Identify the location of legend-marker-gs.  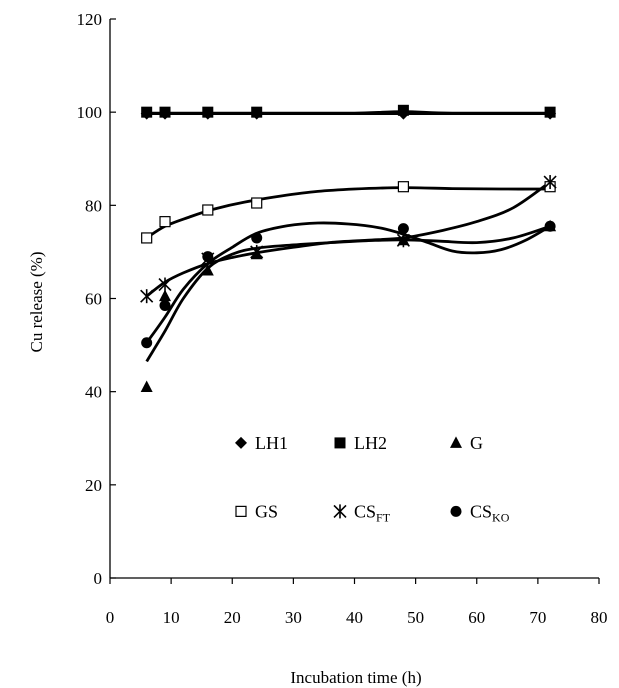
(241, 511).